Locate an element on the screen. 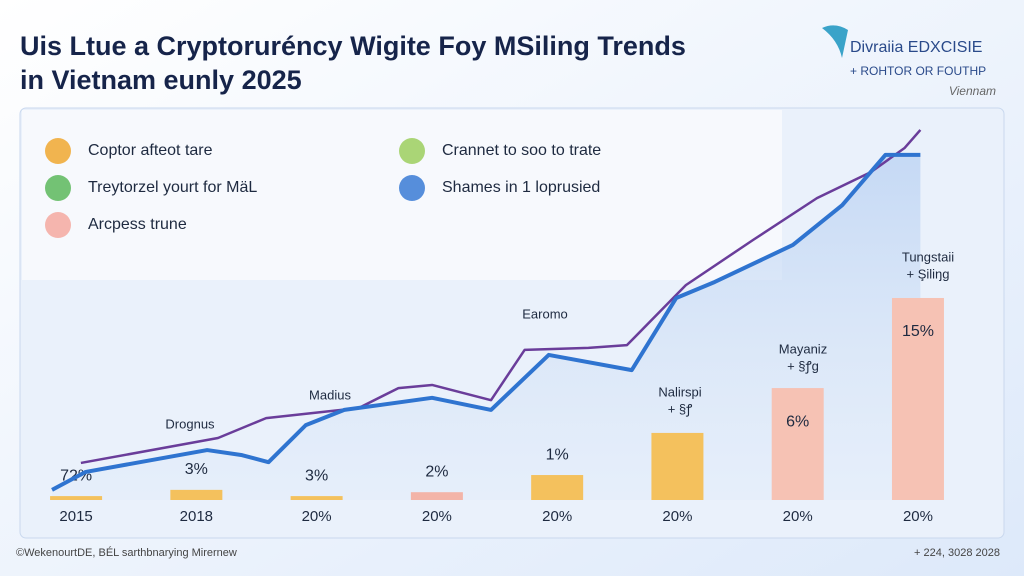 The width and height of the screenshot is (1024, 576). bar-label: 6% is located at coordinates (797, 421).